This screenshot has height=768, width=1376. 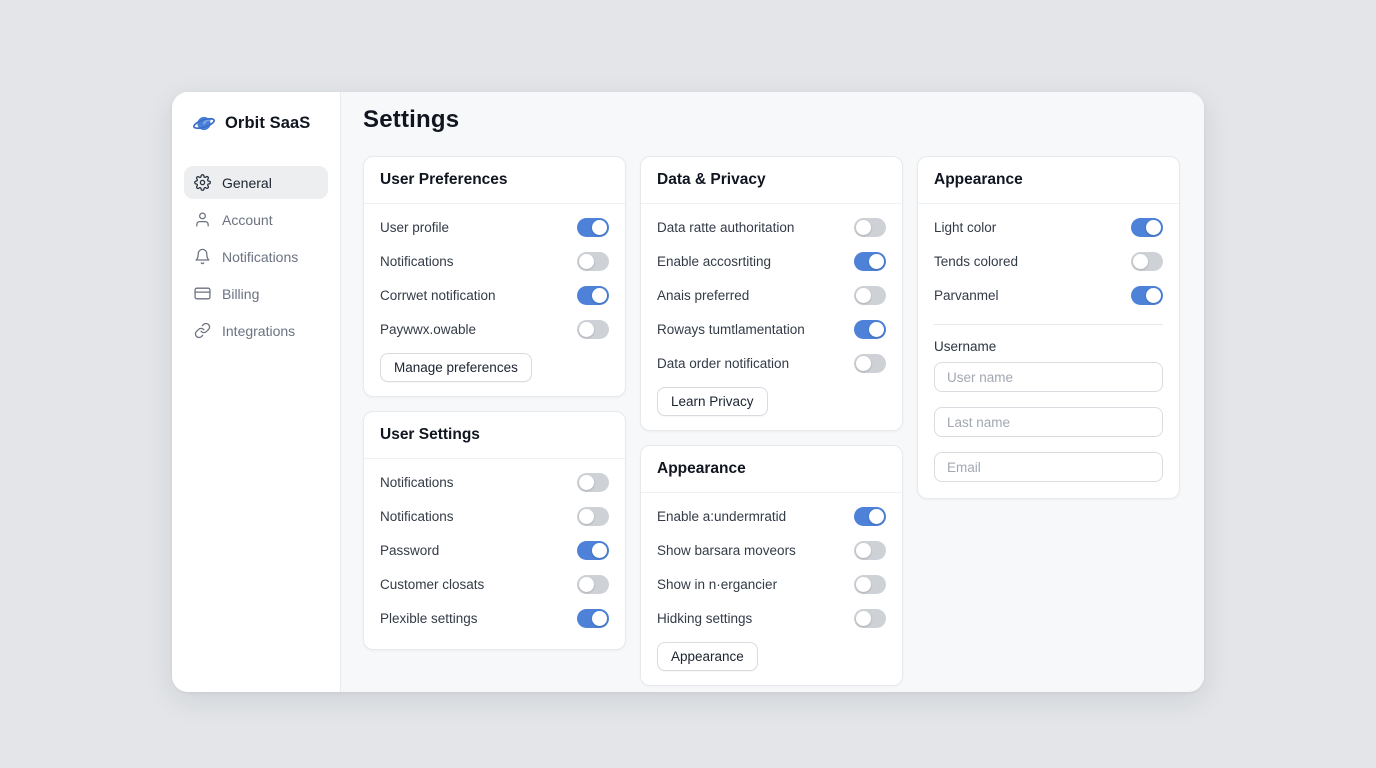 What do you see at coordinates (726, 550) in the screenshot?
I see `setting-label: Show barsara moveors` at bounding box center [726, 550].